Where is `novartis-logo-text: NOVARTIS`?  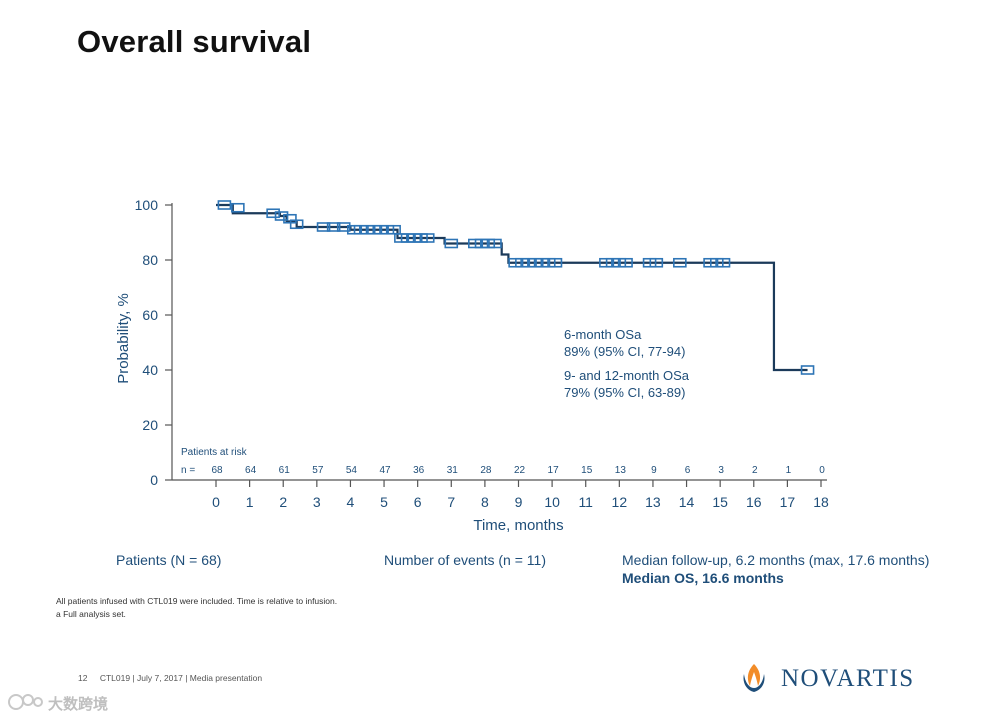 novartis-logo-text: NOVARTIS is located at coordinates (848, 678).